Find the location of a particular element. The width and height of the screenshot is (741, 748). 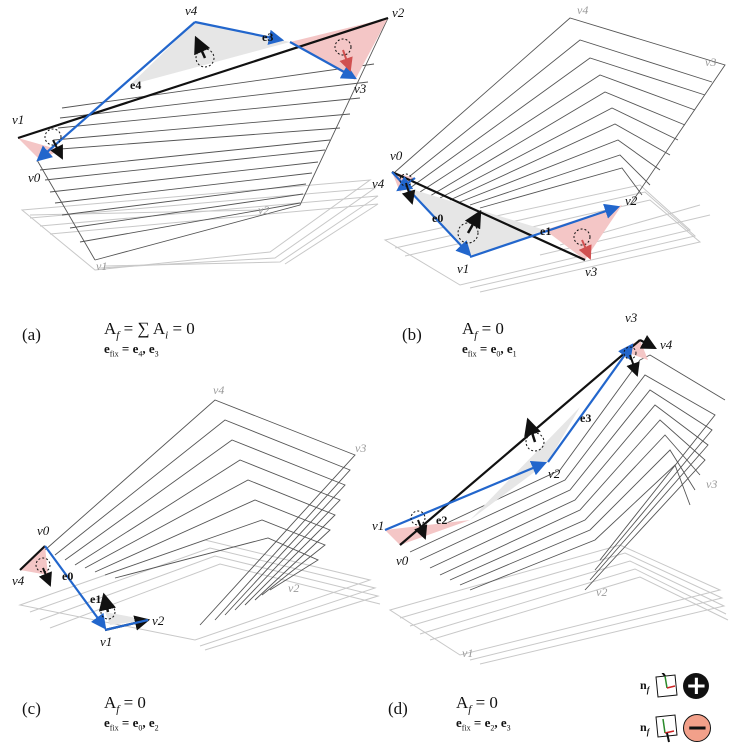

panel-b-gray-v3-label: v3 is located at coordinates (710, 62).